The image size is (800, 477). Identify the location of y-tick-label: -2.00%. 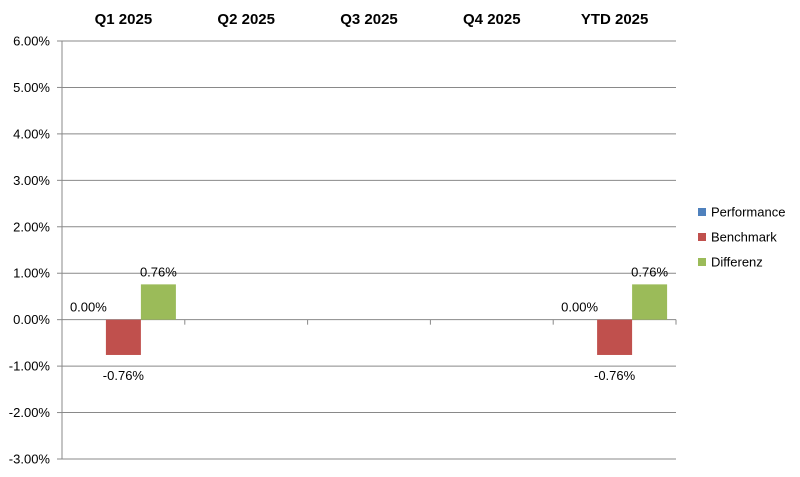
(30, 412).